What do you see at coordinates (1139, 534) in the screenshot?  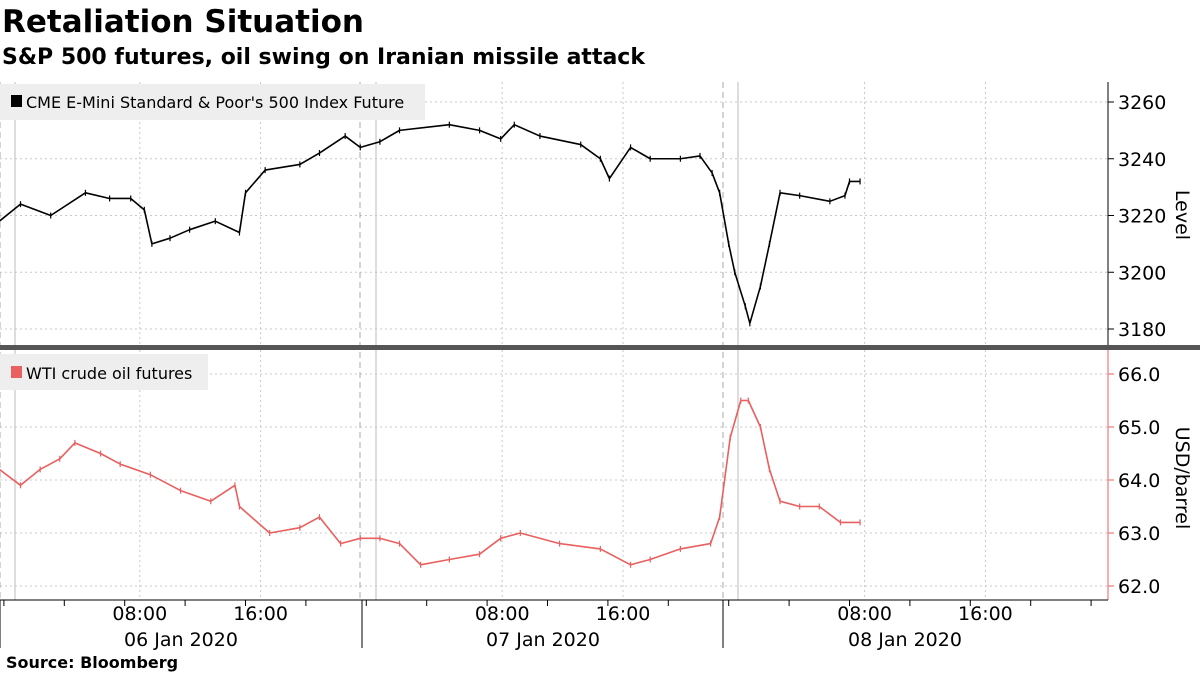 I see `oil-y-tick-label: 63.0` at bounding box center [1139, 534].